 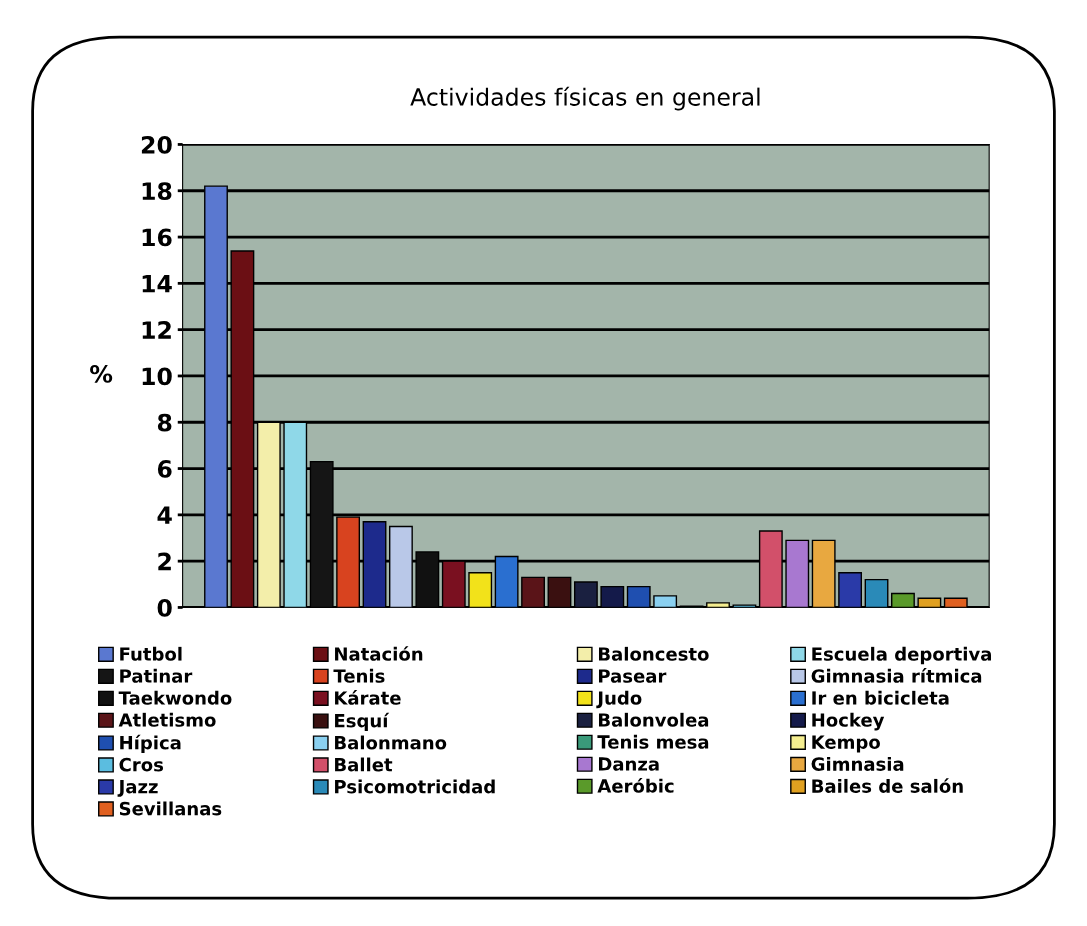 I want to click on y-axis-title: %, so click(x=101, y=373).